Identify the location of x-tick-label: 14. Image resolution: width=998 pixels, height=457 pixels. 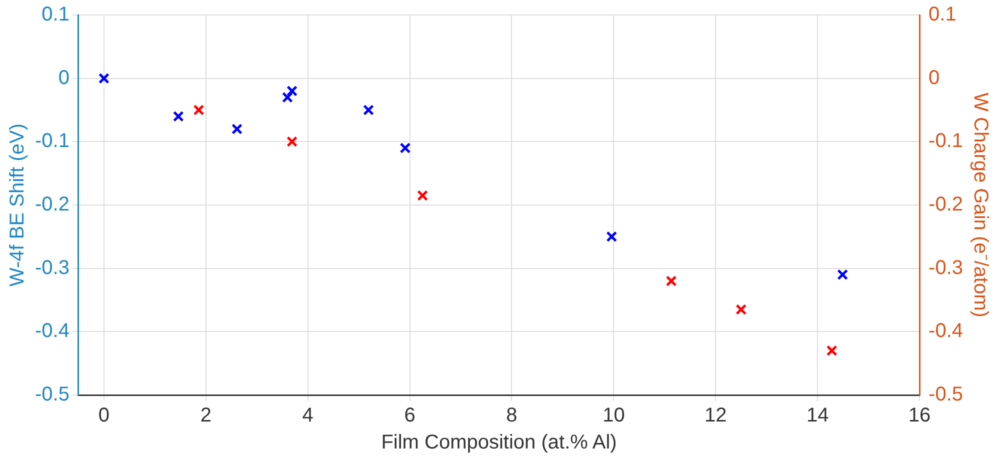
(817, 415).